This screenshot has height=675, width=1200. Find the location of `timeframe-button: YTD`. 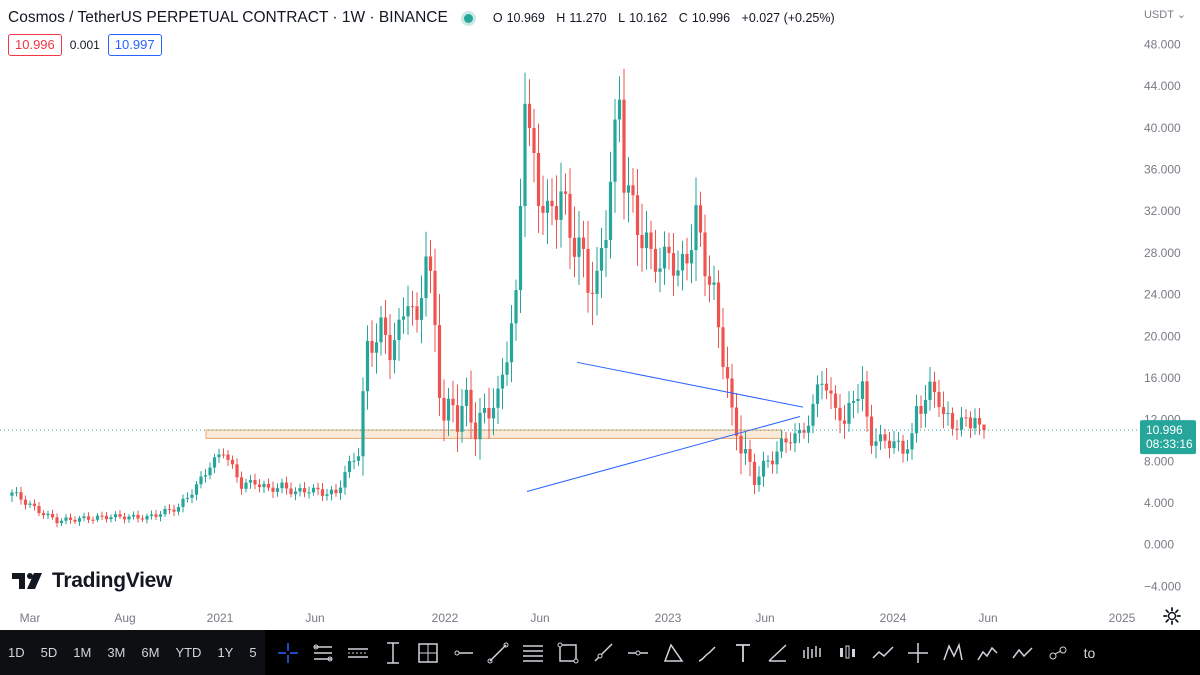

timeframe-button: YTD is located at coordinates (188, 652).